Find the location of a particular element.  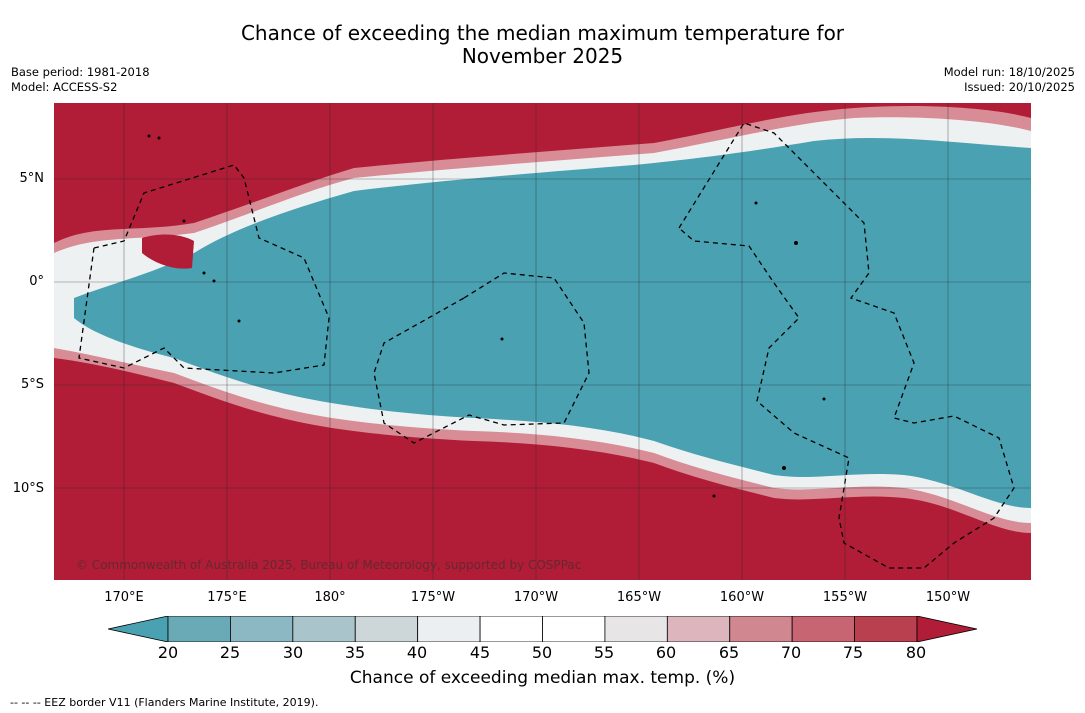

colorbar-tick-50: 50 is located at coordinates (542, 652).